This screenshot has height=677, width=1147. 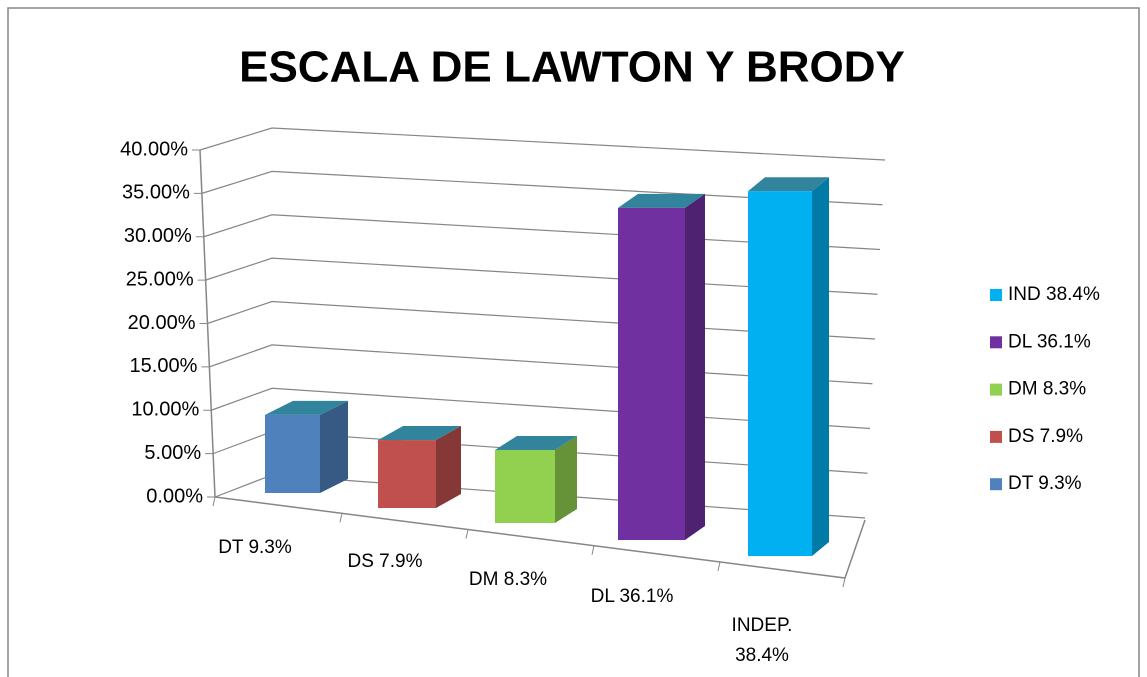 I want to click on x-tick-label: INDEP. 38.4%, so click(x=762, y=640).